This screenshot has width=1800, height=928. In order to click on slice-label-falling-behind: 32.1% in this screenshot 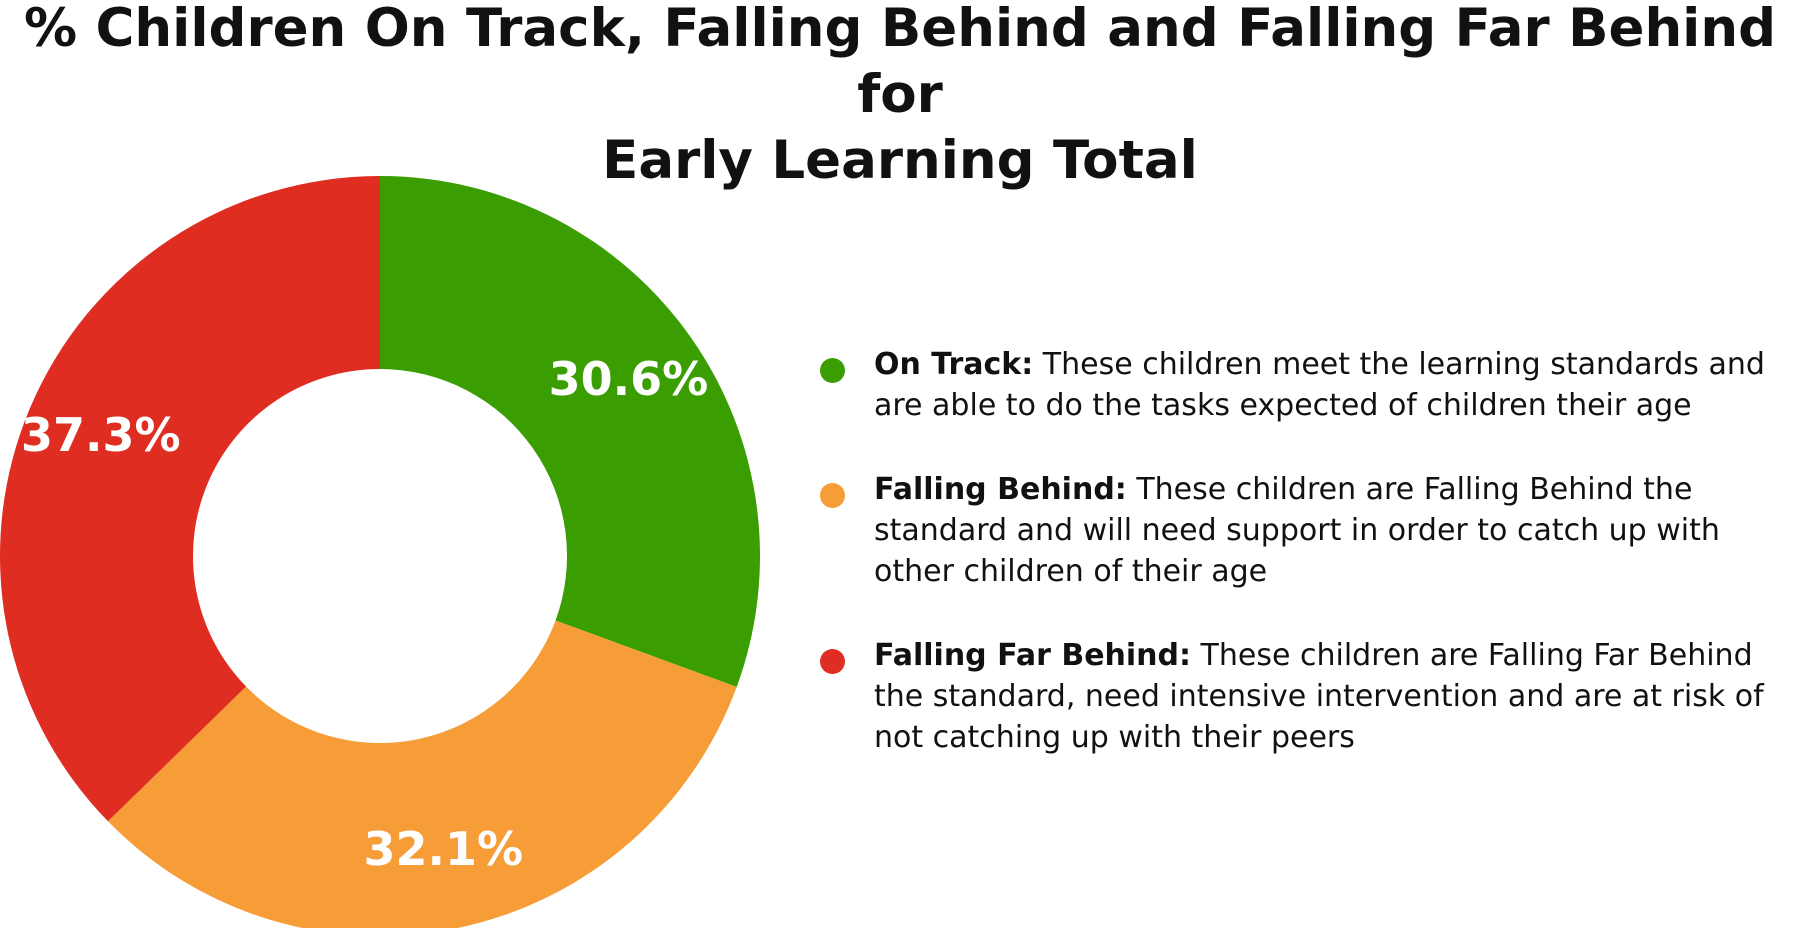, I will do `click(444, 849)`.